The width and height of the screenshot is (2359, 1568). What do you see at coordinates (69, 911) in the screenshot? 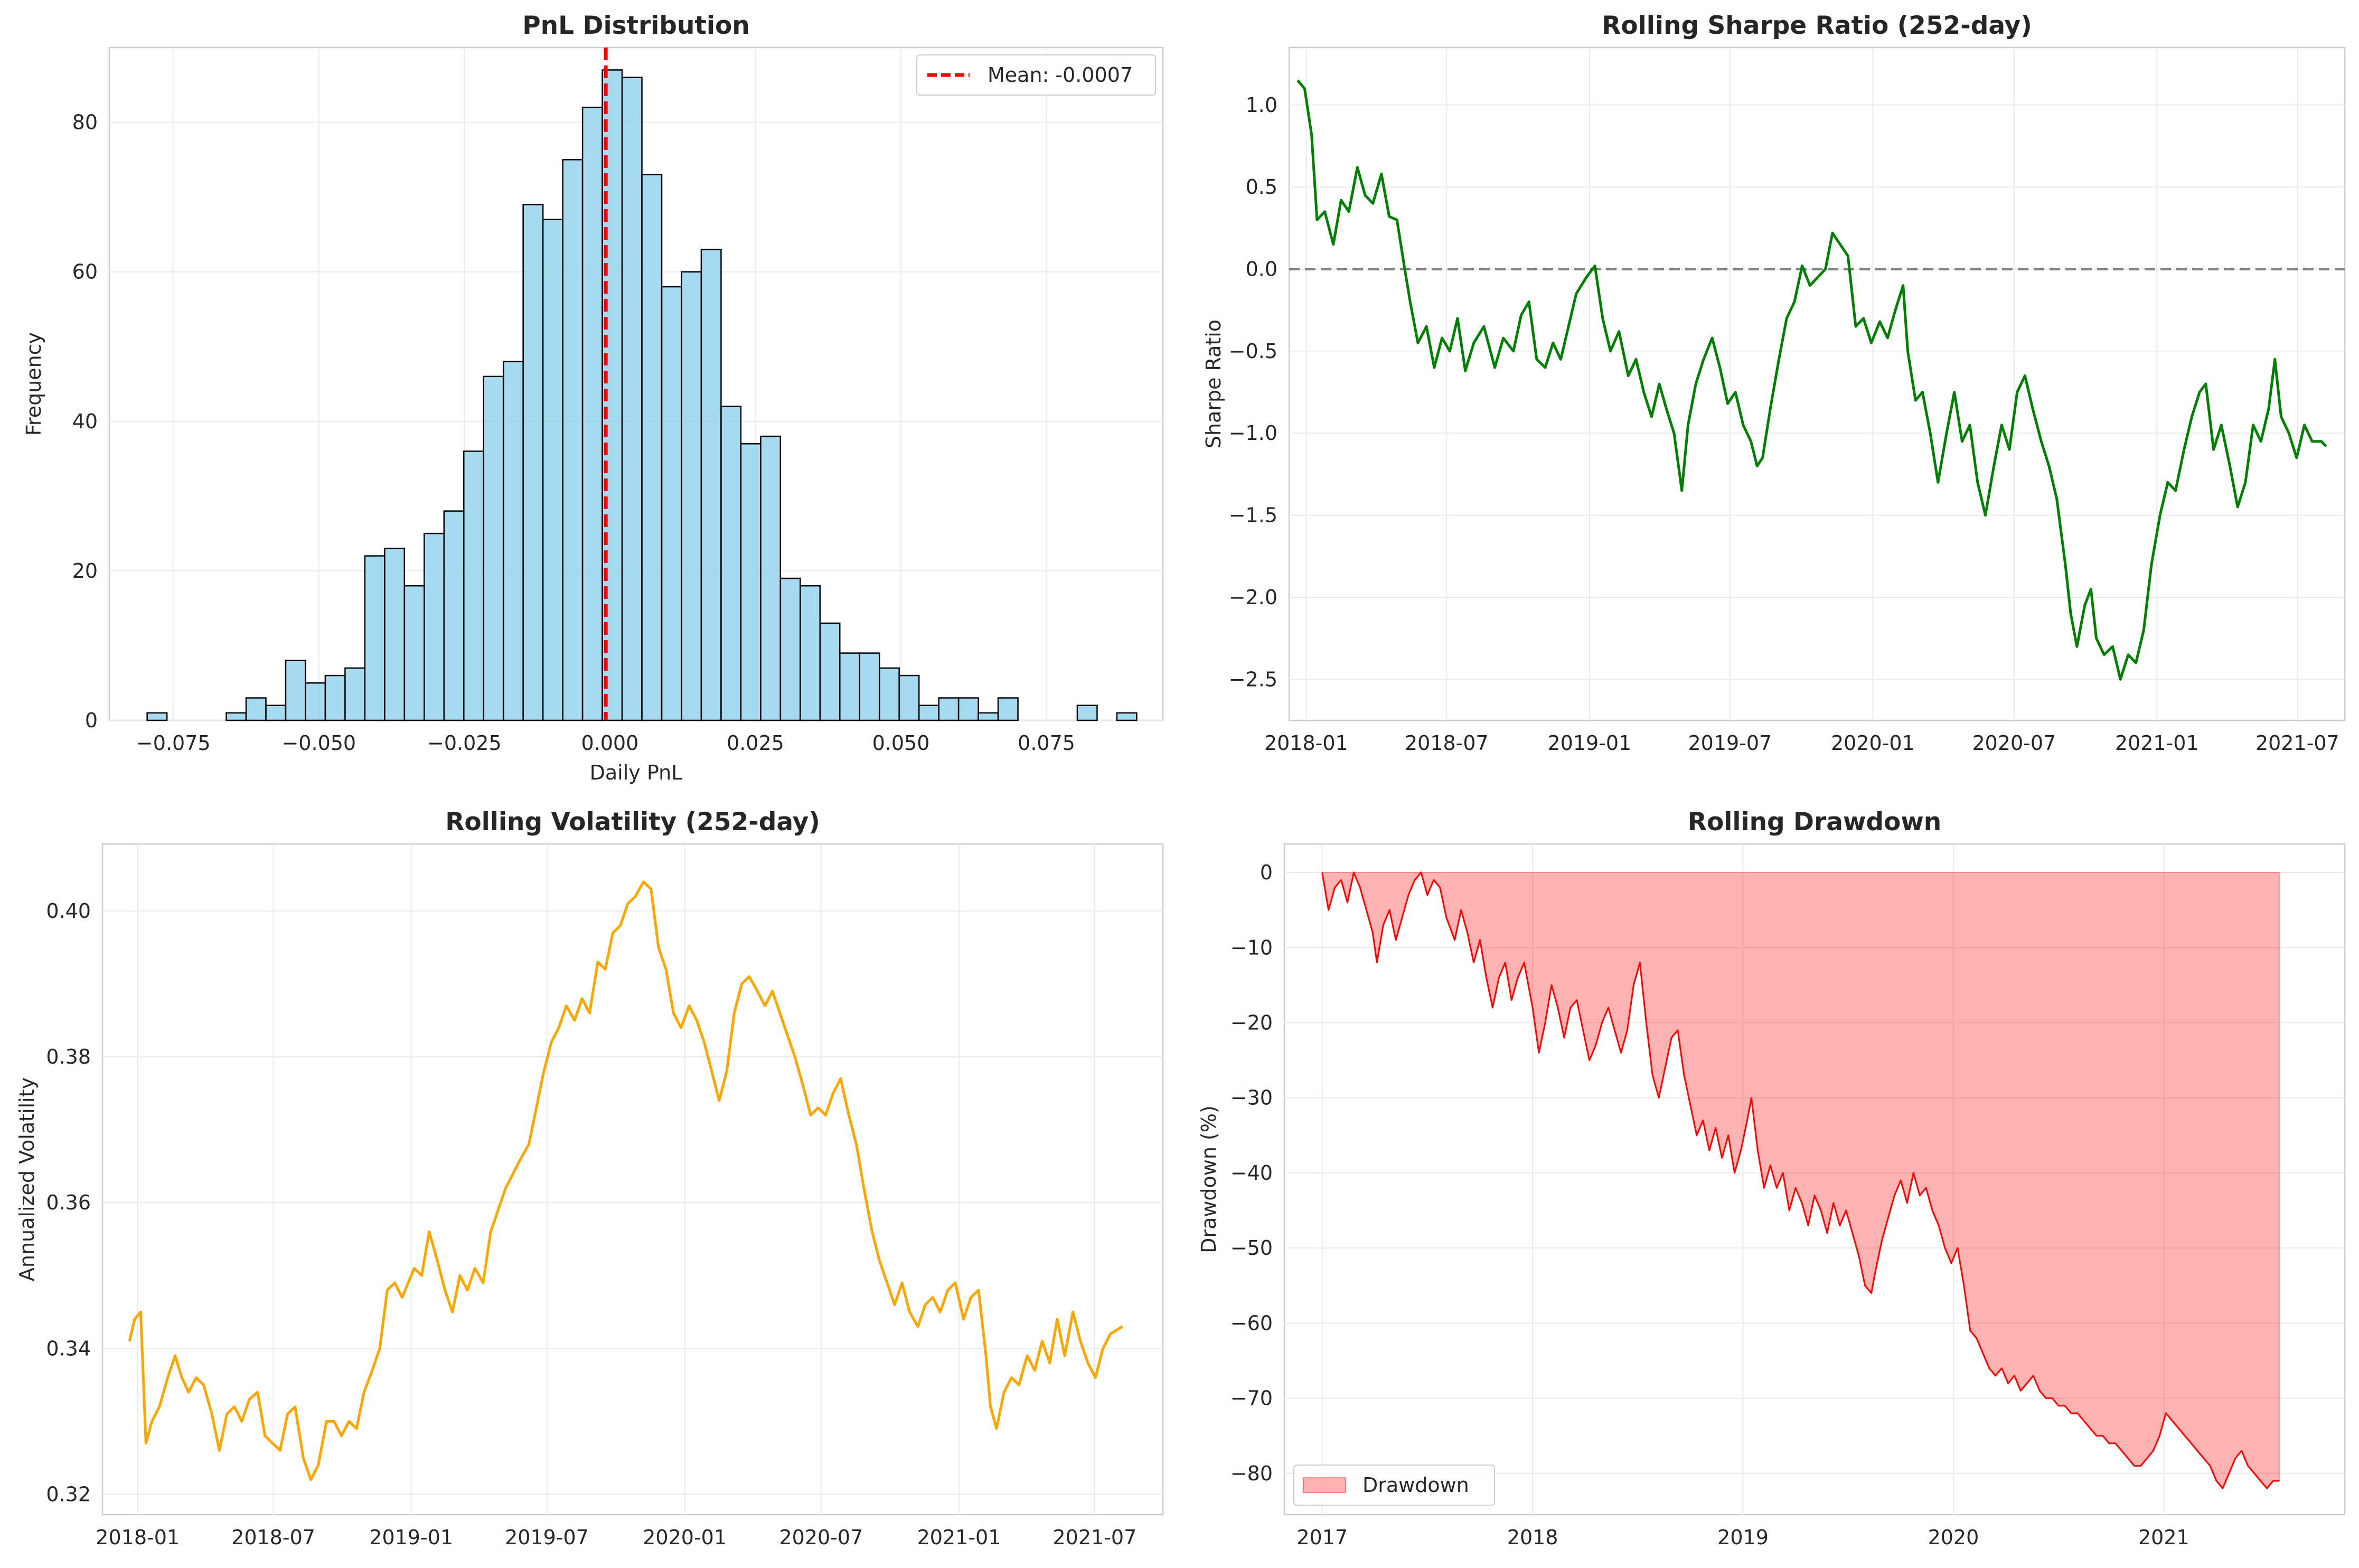
I see `volatility-y-tick-label: 0.40` at bounding box center [69, 911].